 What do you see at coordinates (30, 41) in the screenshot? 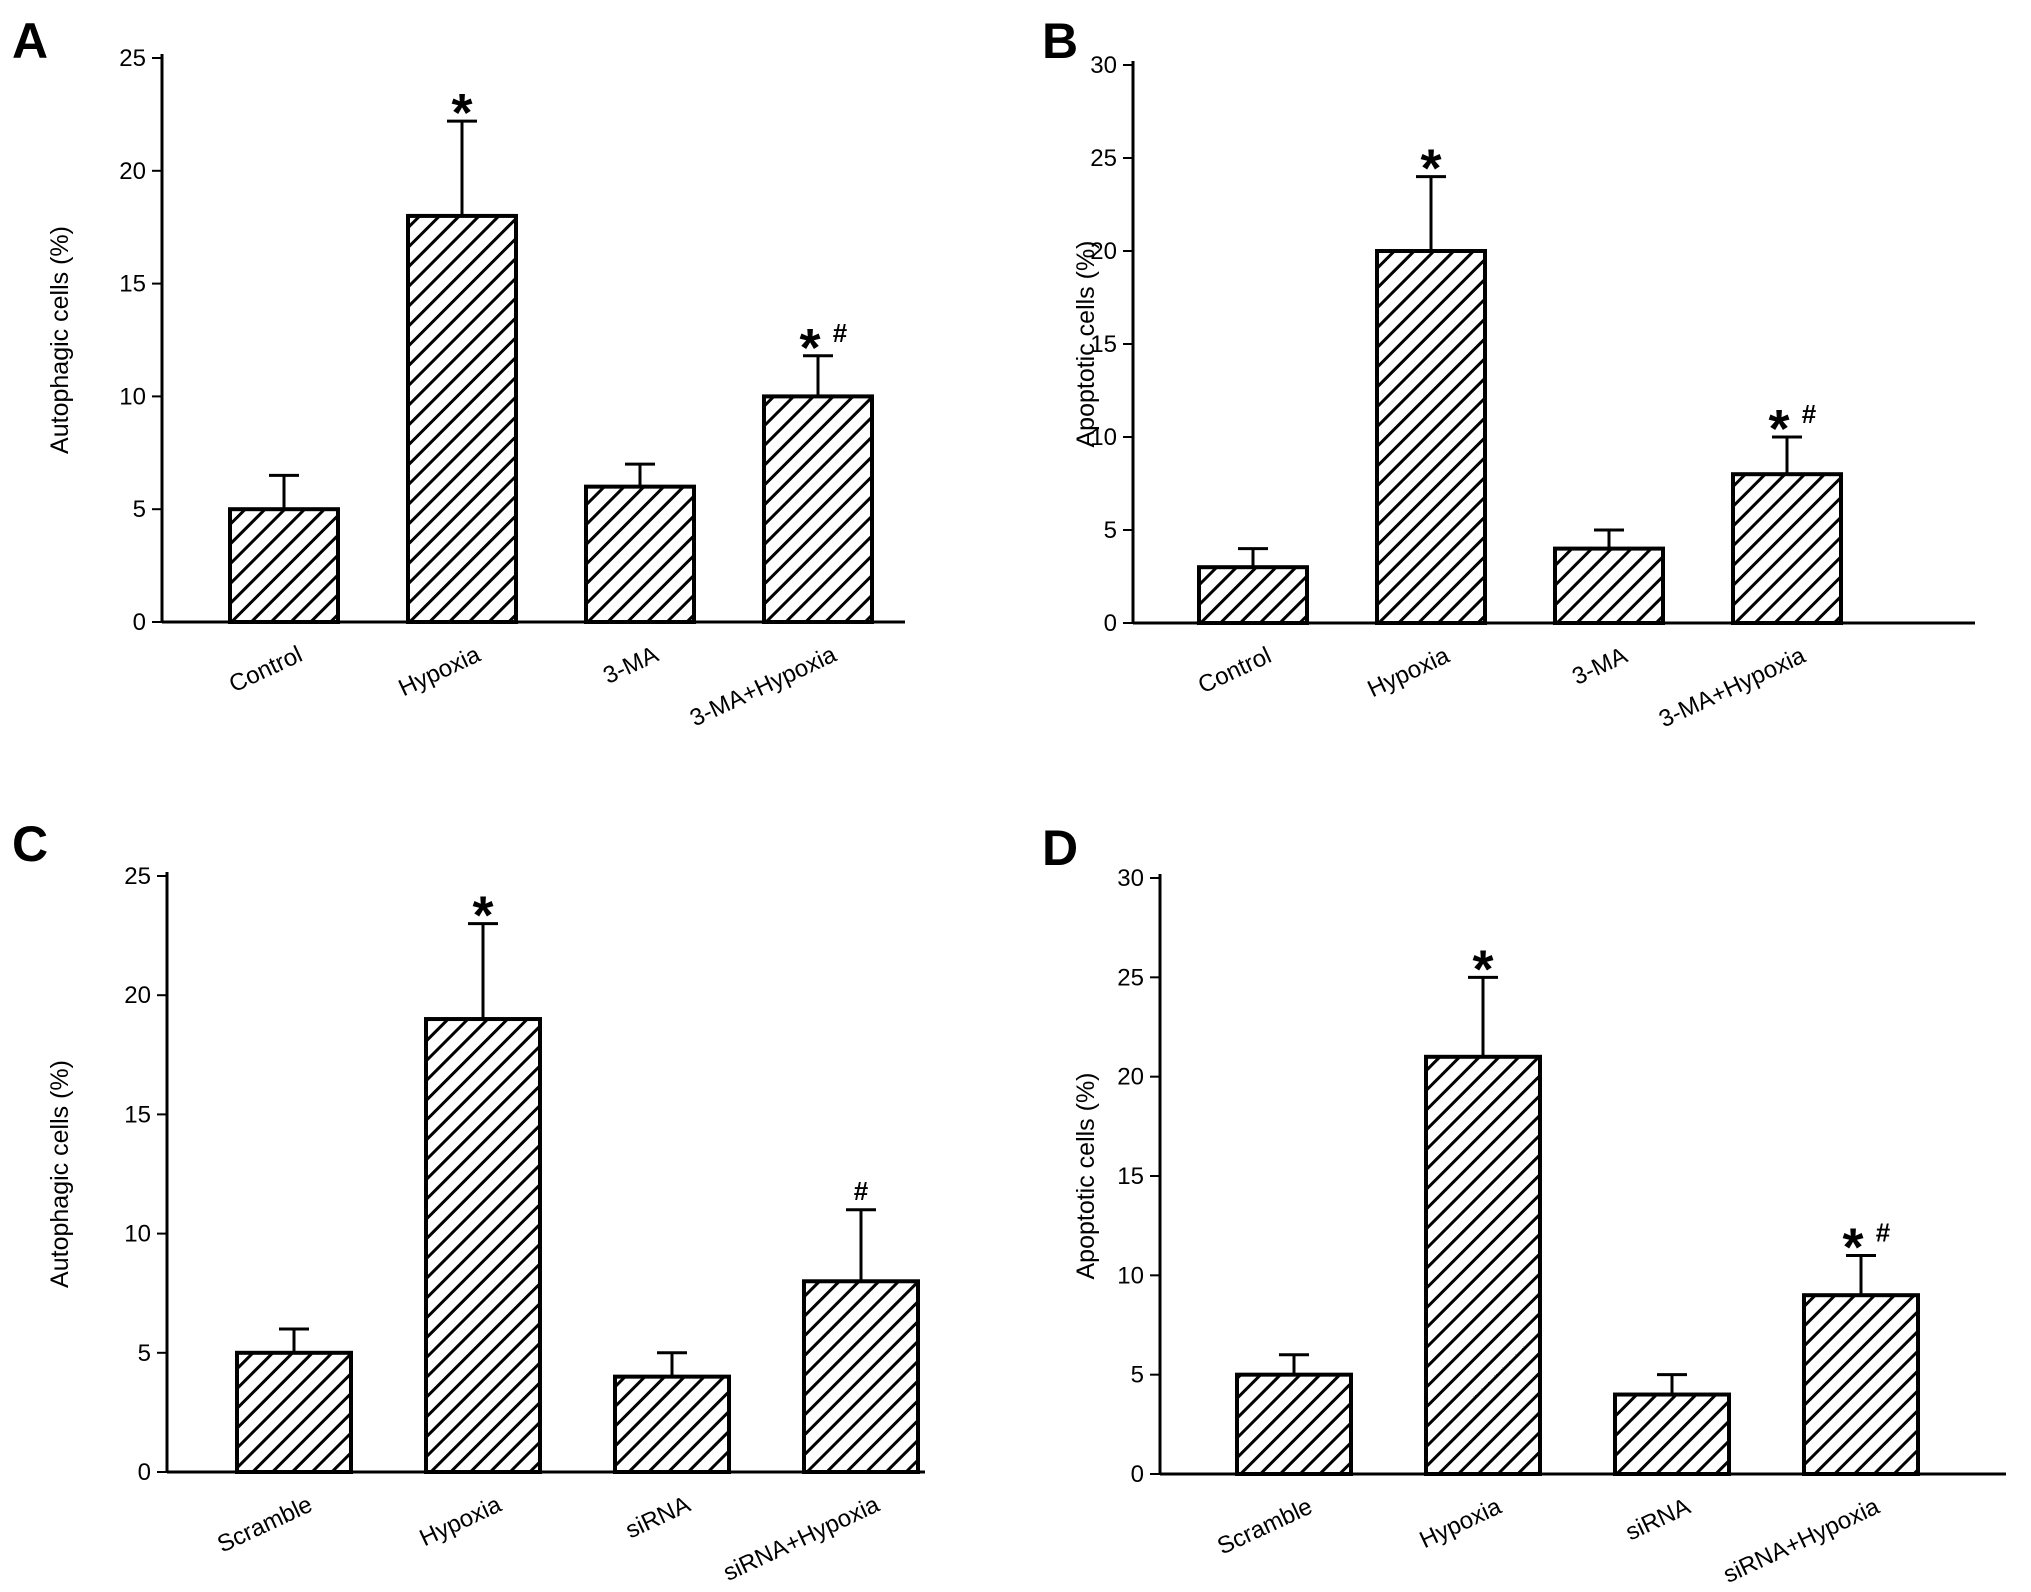
I see `panel-letter: A` at bounding box center [30, 41].